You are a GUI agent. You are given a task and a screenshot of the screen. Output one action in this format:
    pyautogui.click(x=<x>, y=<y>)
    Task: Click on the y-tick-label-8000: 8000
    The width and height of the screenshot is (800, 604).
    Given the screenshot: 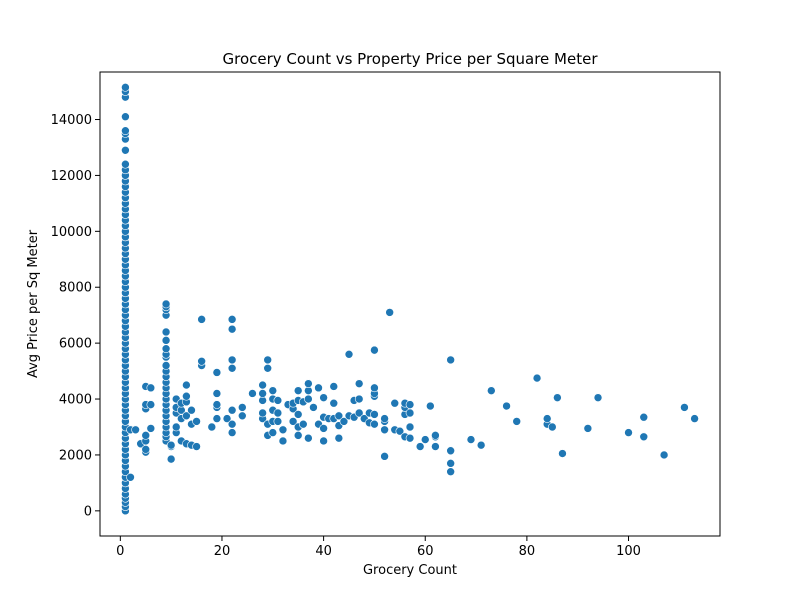 What is the action you would take?
    pyautogui.click(x=75, y=288)
    